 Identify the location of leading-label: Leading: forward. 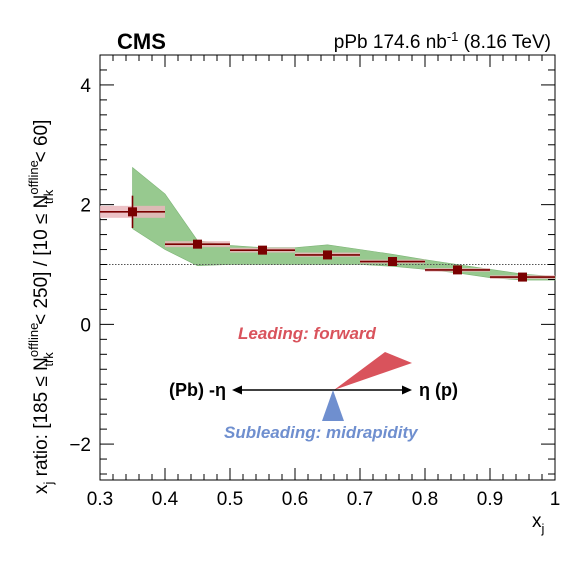
(307, 333).